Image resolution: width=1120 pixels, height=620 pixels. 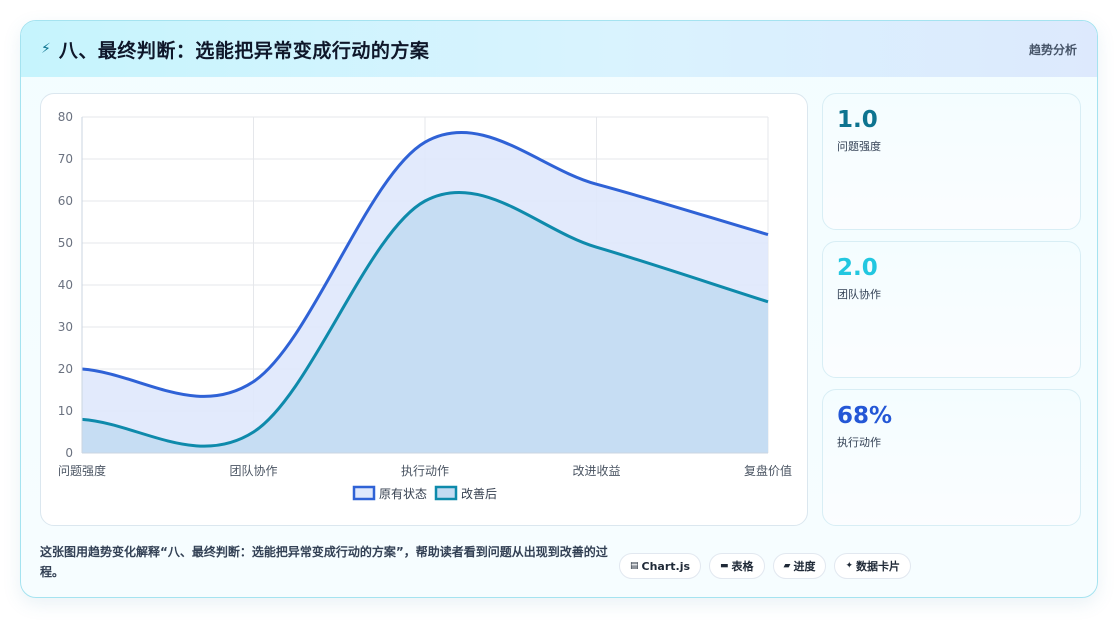 What do you see at coordinates (403, 494) in the screenshot?
I see `legend-label: 原有状态` at bounding box center [403, 494].